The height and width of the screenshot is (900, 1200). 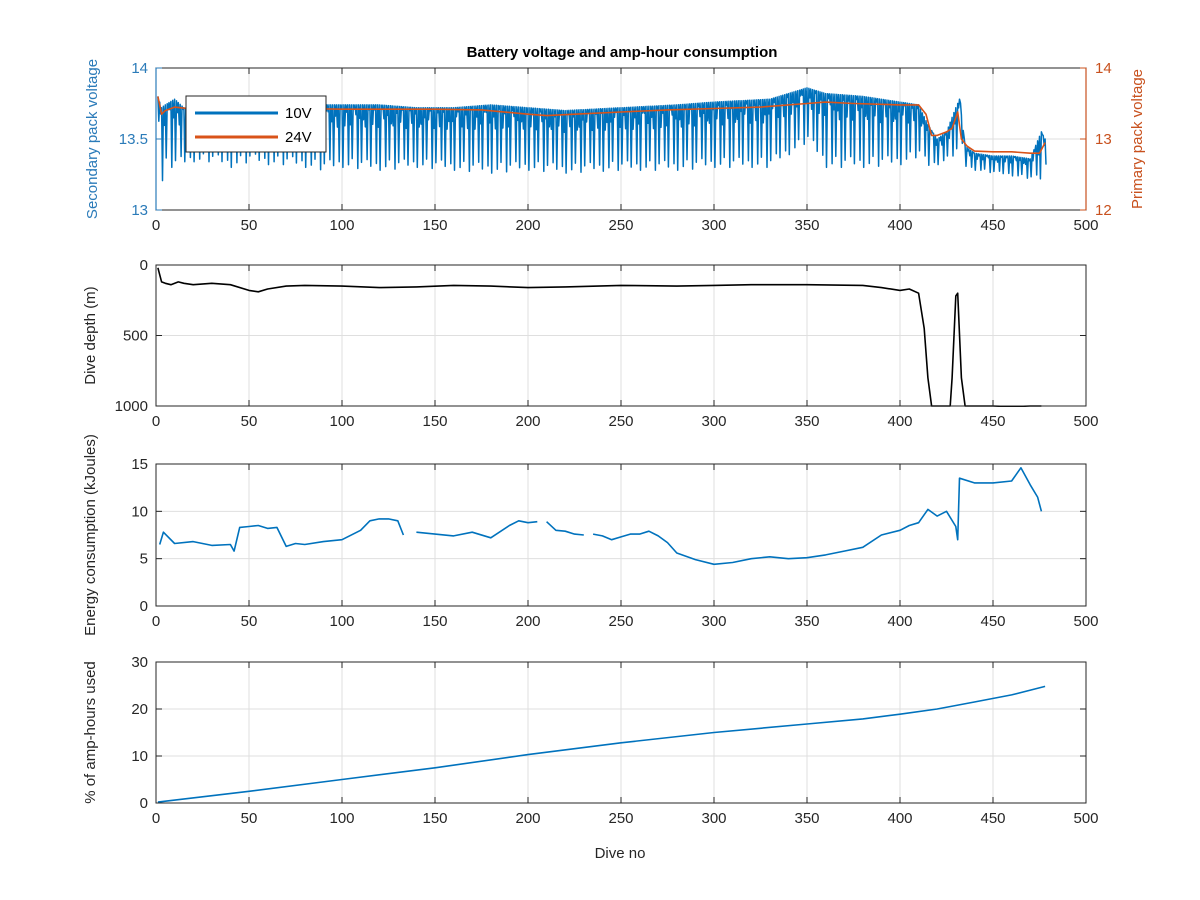 I want to click on y-tick-label: 500, so click(x=135, y=336).